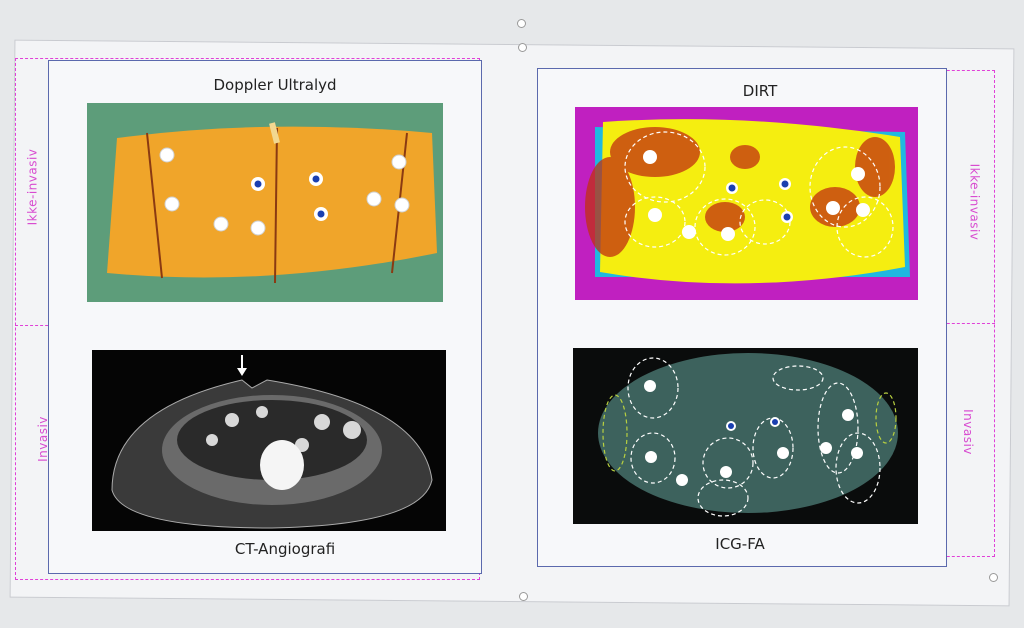  Describe the element at coordinates (521, 23) in the screenshot. I see `rotate-handle` at that location.